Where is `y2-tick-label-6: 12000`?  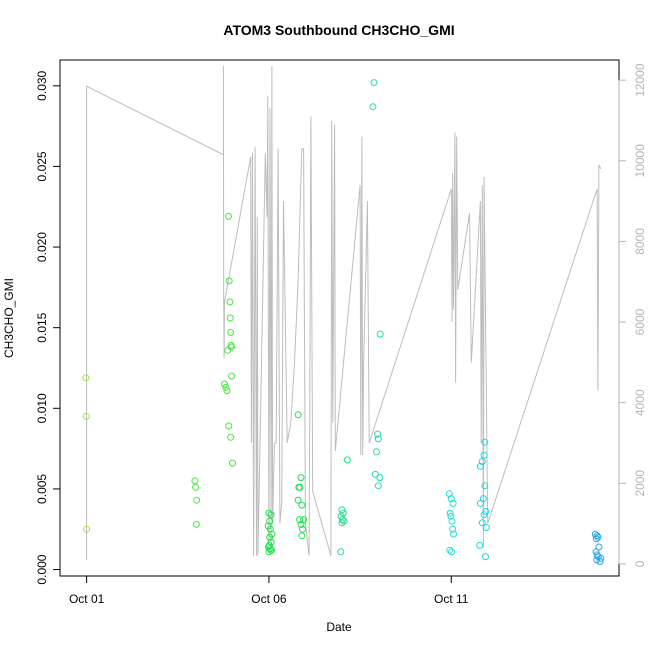 y2-tick-label-6: 12000 is located at coordinates (640, 80).